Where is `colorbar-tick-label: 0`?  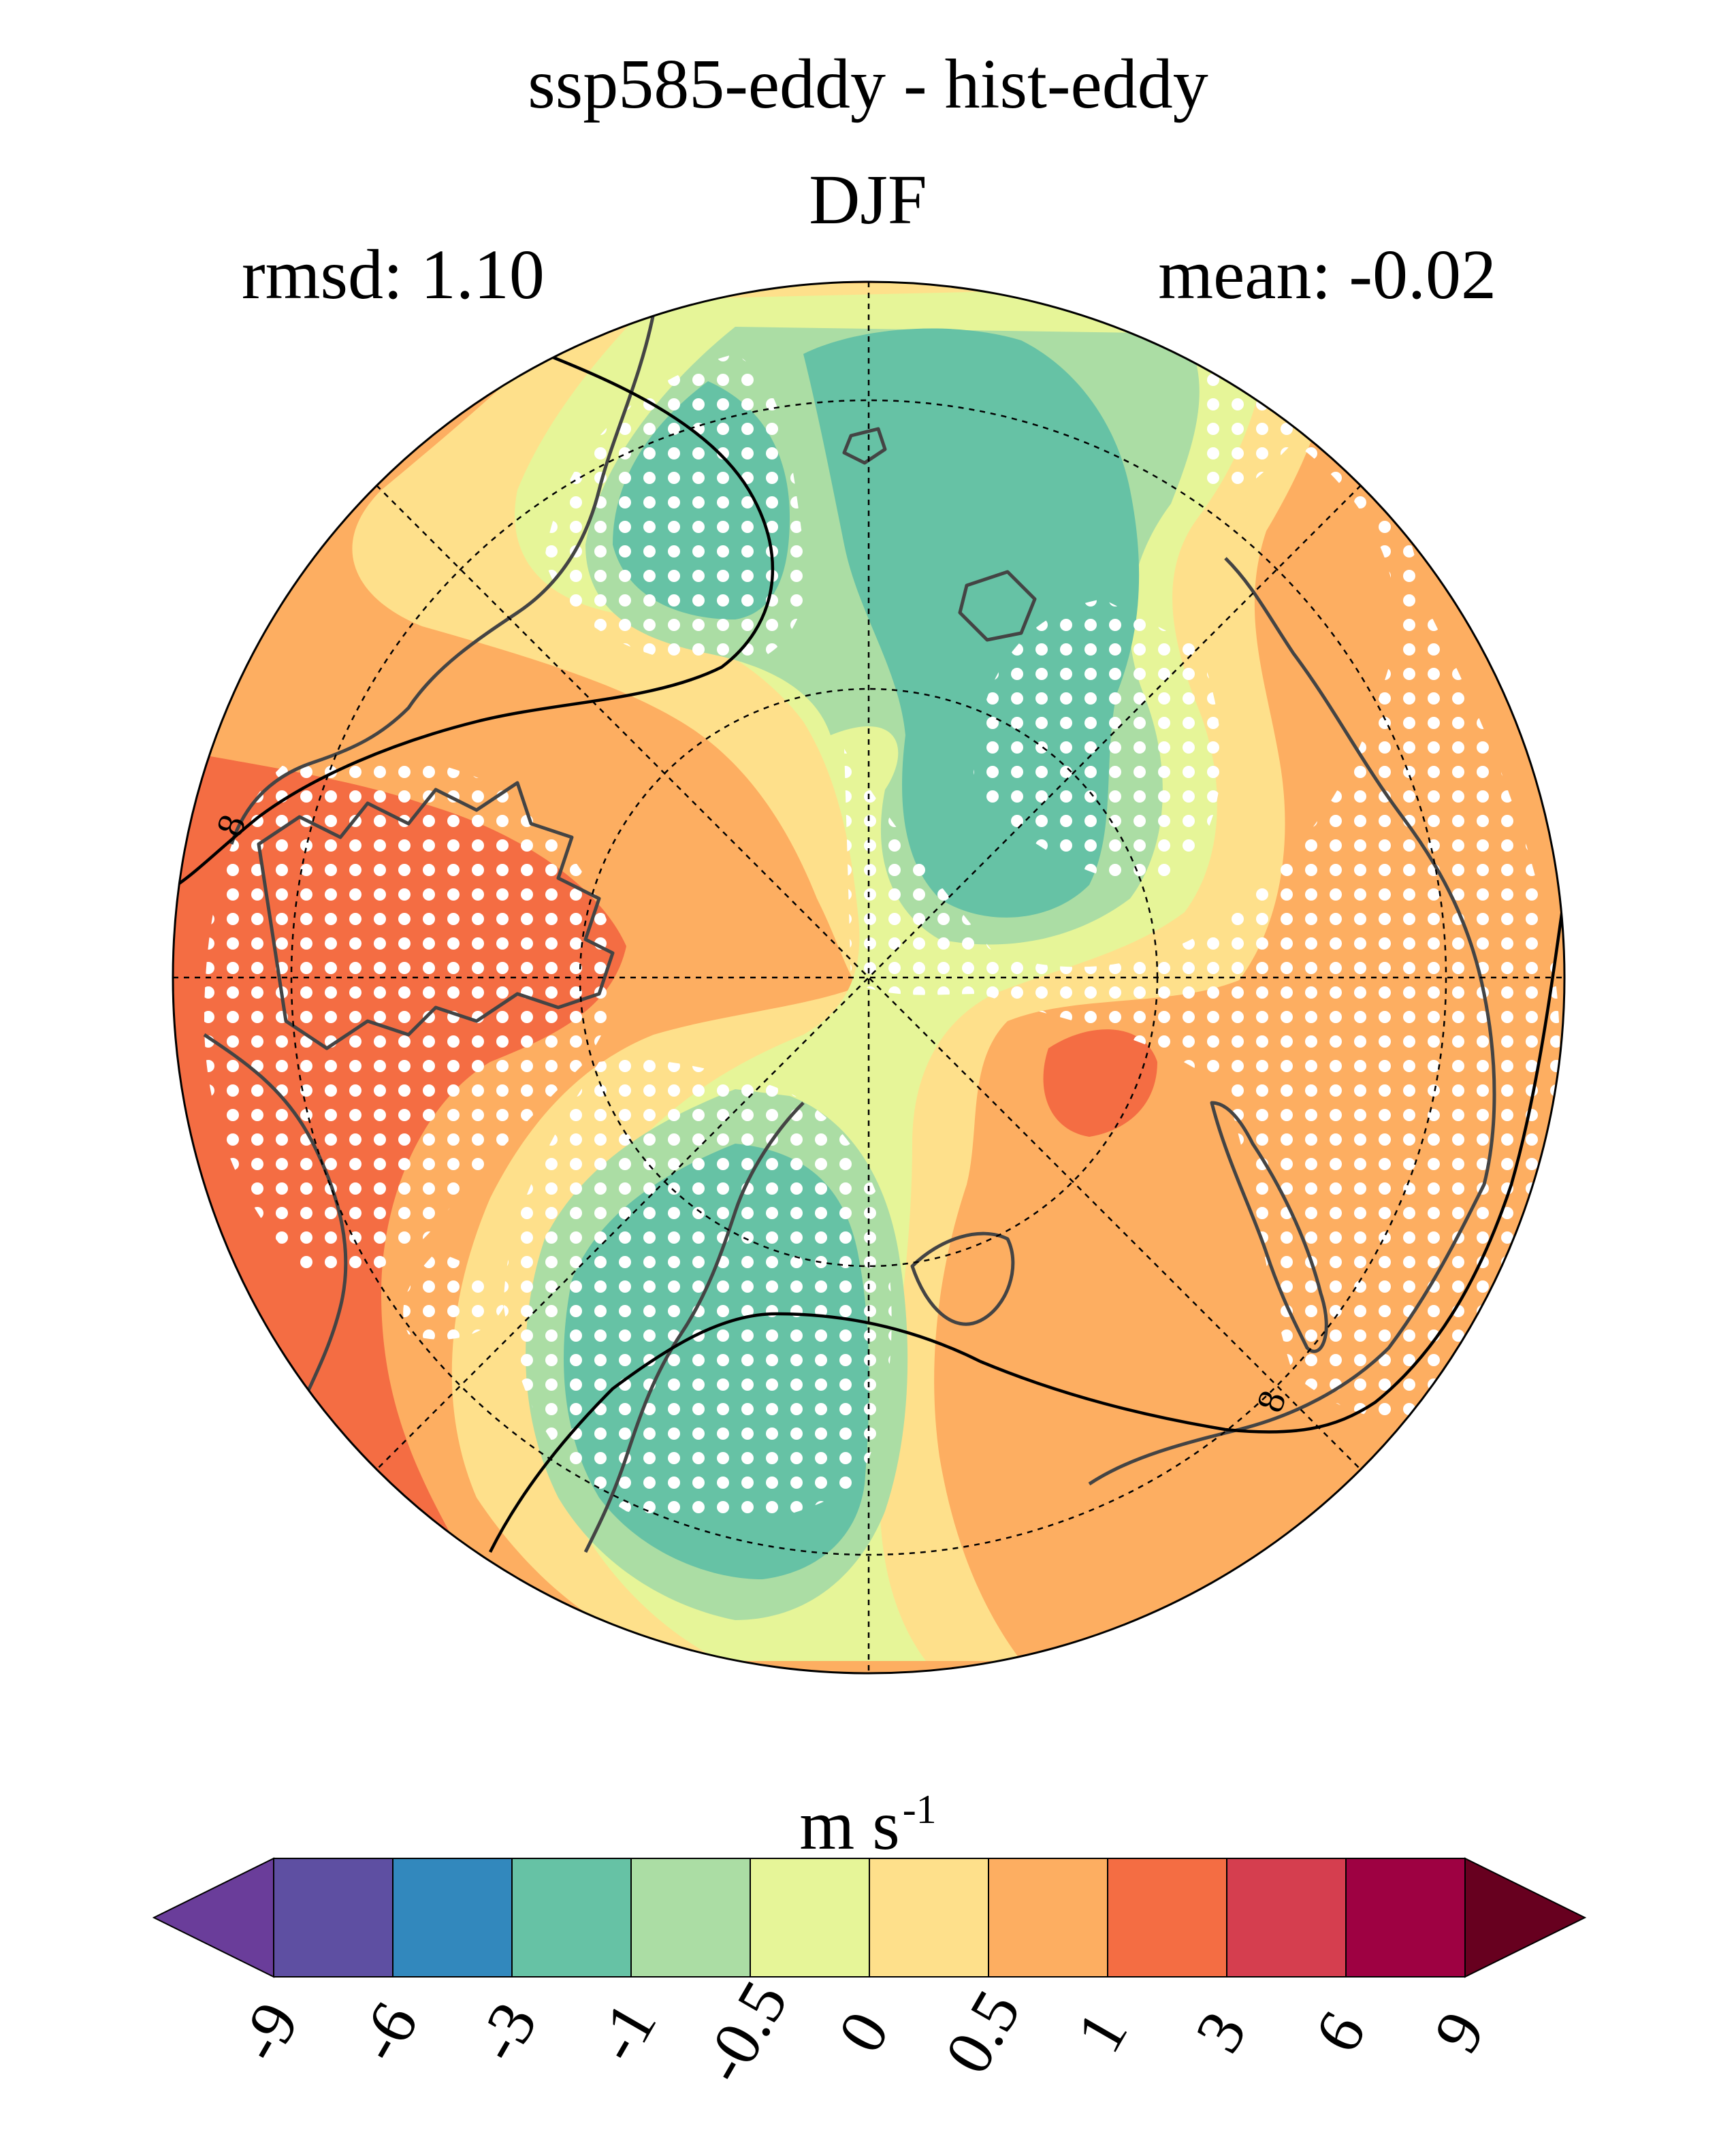
colorbar-tick-label: 0 is located at coordinates (863, 2031).